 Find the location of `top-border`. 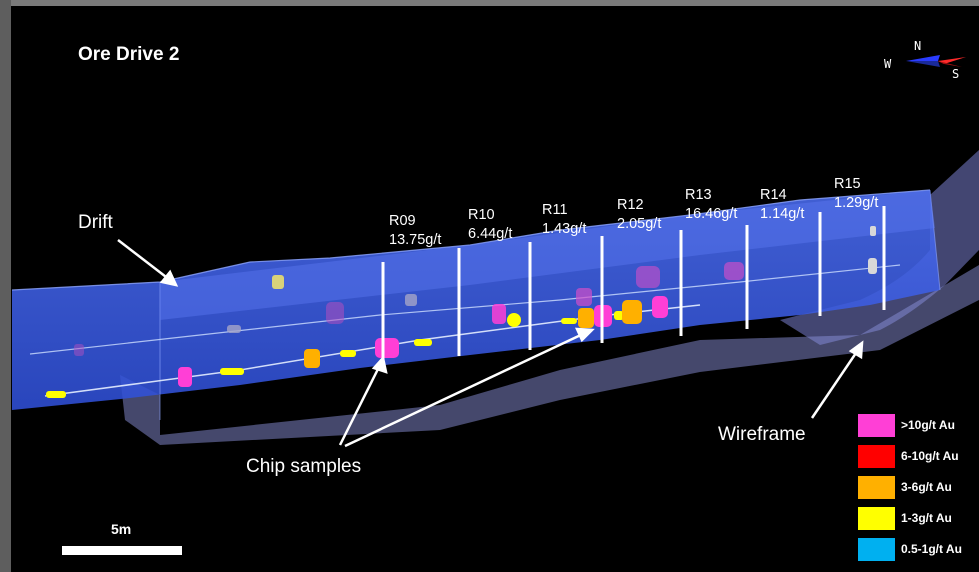

top-border is located at coordinates (489, 3).